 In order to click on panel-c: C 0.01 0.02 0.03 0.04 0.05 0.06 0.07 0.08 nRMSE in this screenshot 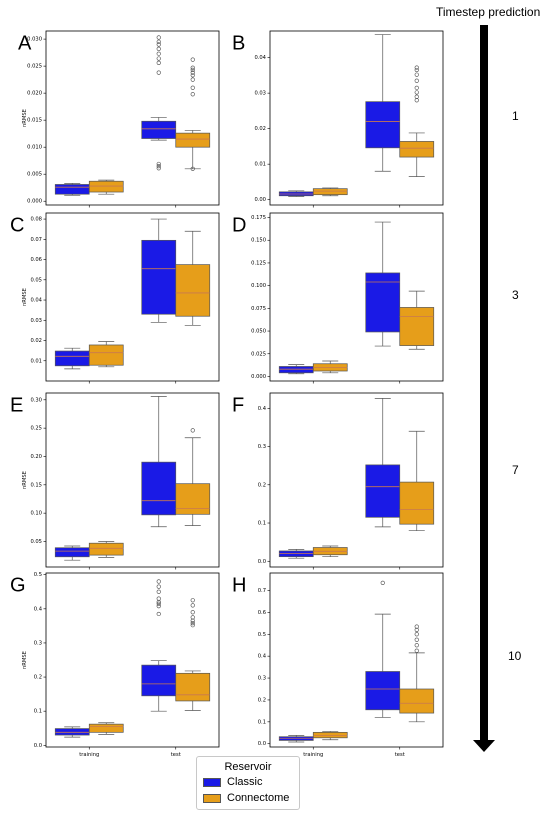, I will do `click(115, 298)`.